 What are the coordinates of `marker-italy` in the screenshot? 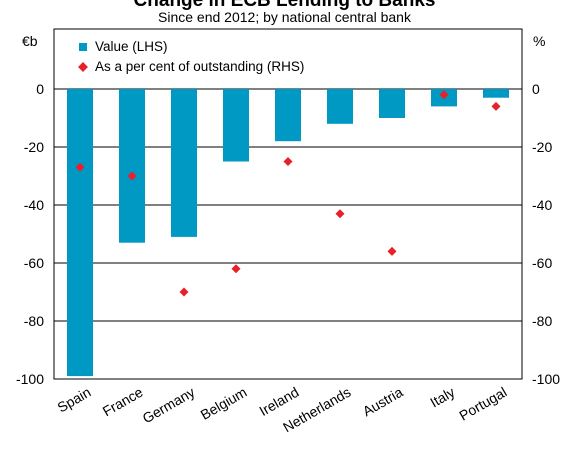 It's located at (444, 95).